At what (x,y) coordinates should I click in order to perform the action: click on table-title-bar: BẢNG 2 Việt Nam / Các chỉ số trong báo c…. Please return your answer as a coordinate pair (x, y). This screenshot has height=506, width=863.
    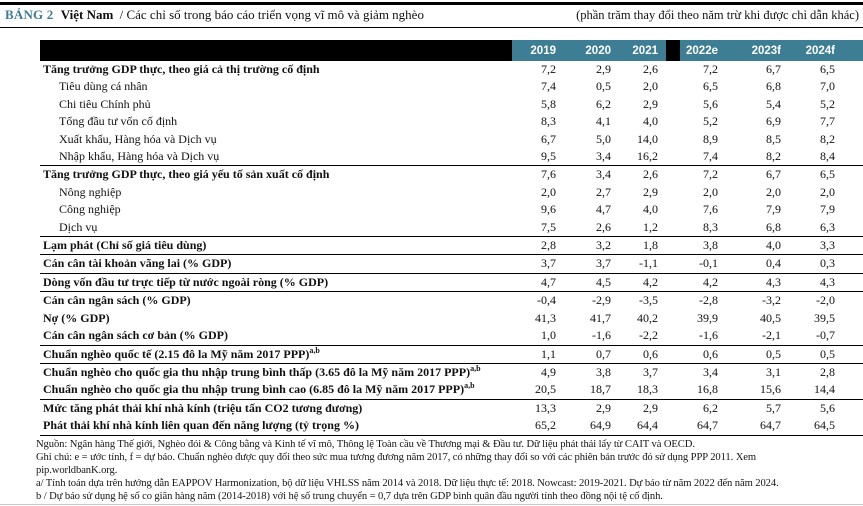
    Looking at the image, I should click on (431, 17).